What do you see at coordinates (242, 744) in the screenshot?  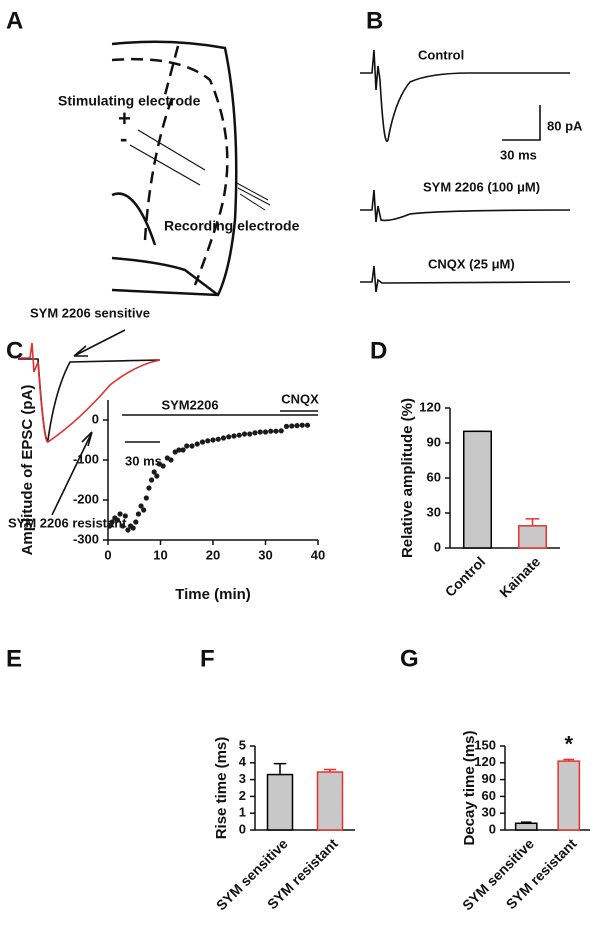 I see `y-tick-label: 5` at bounding box center [242, 744].